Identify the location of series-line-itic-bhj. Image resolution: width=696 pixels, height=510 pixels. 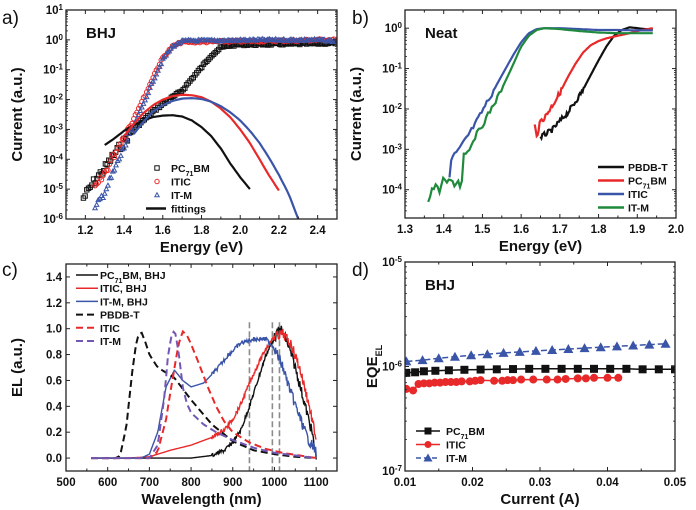
(204, 393).